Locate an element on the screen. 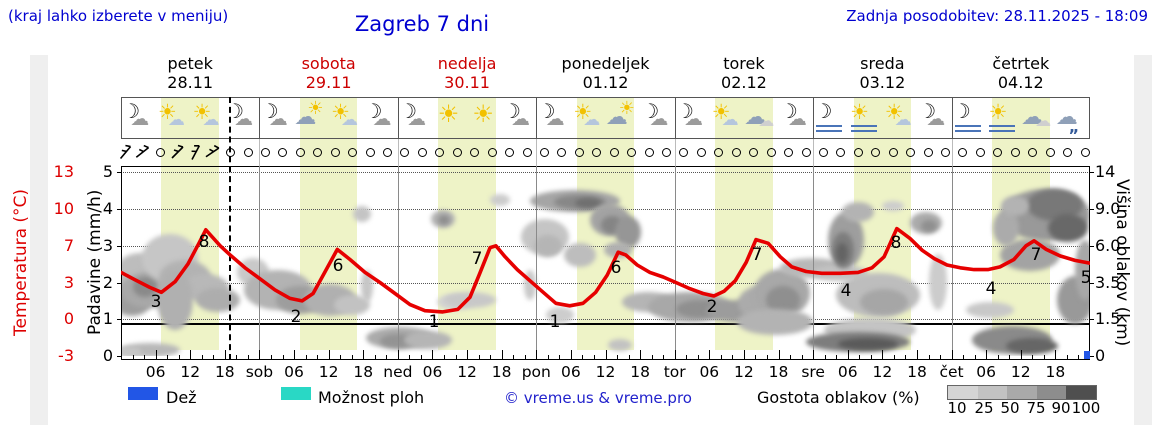 The width and height of the screenshot is (1152, 443). gradient-tick-label: 10 is located at coordinates (957, 408).